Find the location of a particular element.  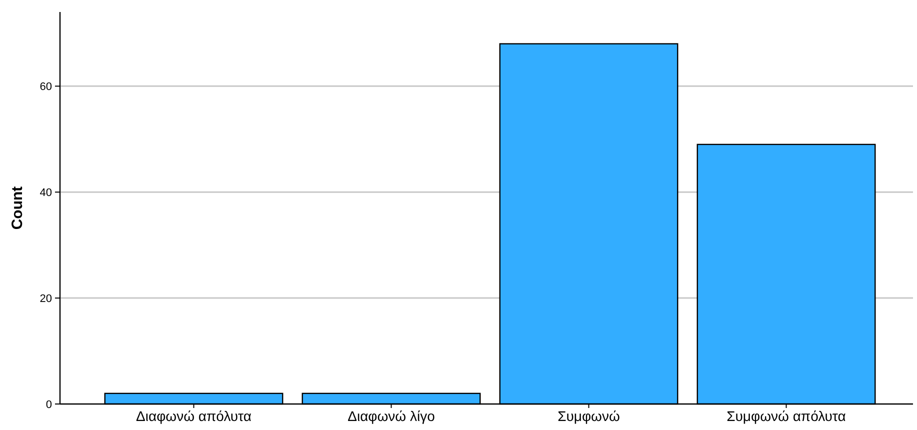

y-tick-label: 60 is located at coordinates (46, 87).